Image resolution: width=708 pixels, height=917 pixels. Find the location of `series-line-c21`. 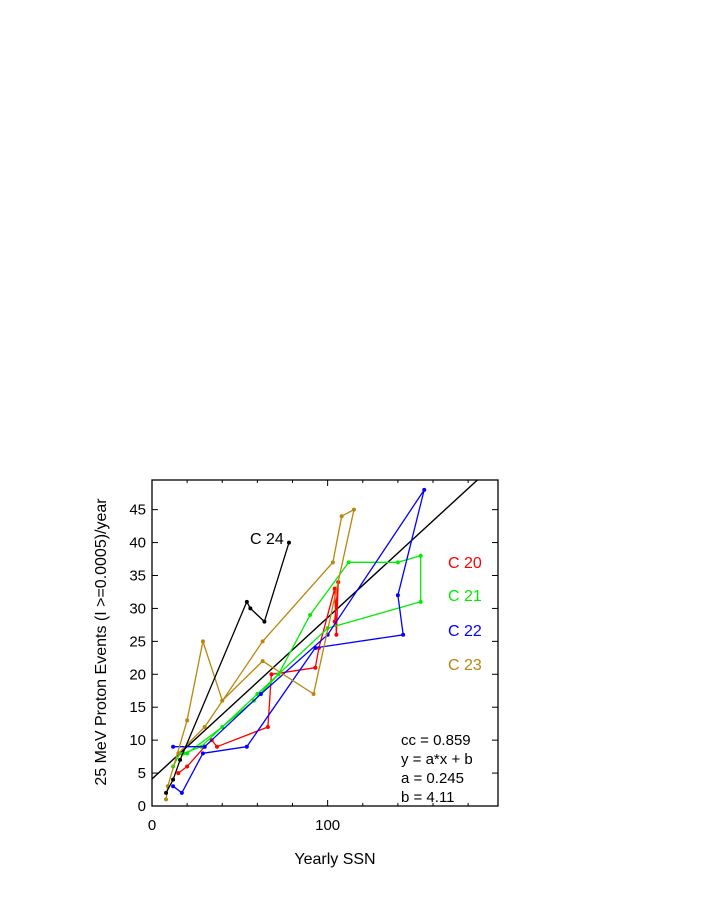

series-line-c21 is located at coordinates (297, 661).